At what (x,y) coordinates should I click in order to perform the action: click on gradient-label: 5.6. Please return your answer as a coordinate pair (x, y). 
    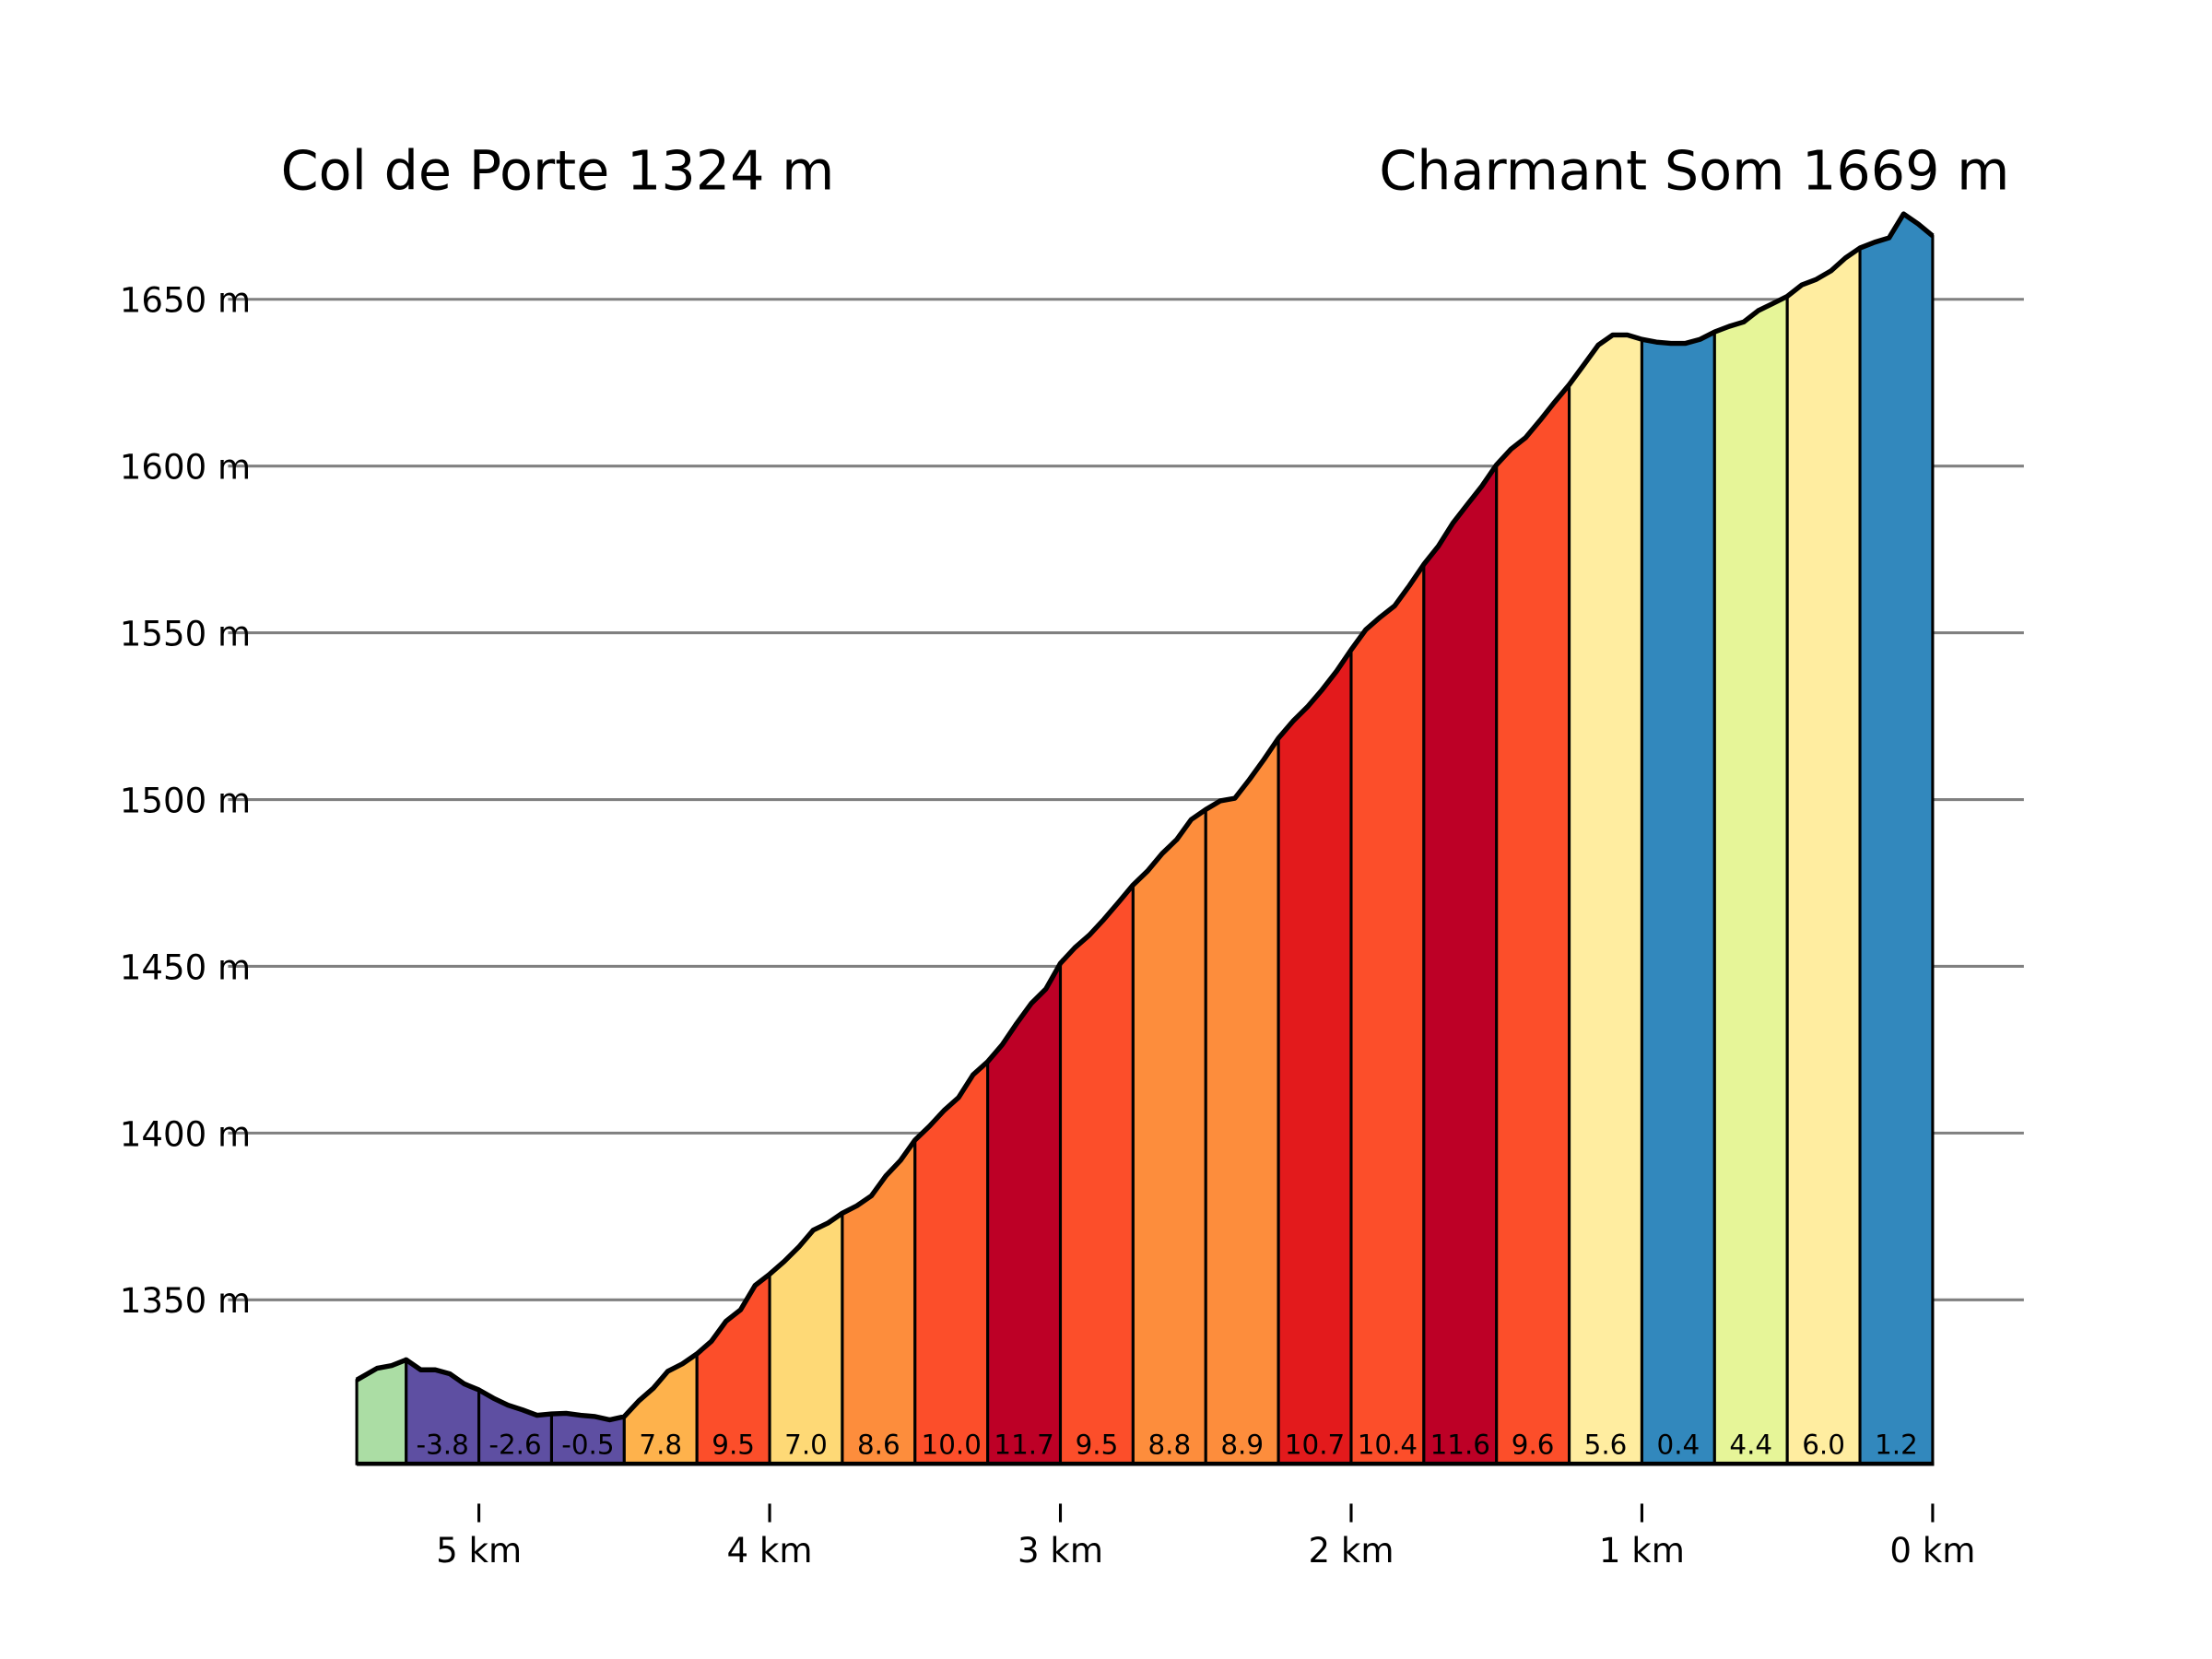
    Looking at the image, I should click on (1606, 1444).